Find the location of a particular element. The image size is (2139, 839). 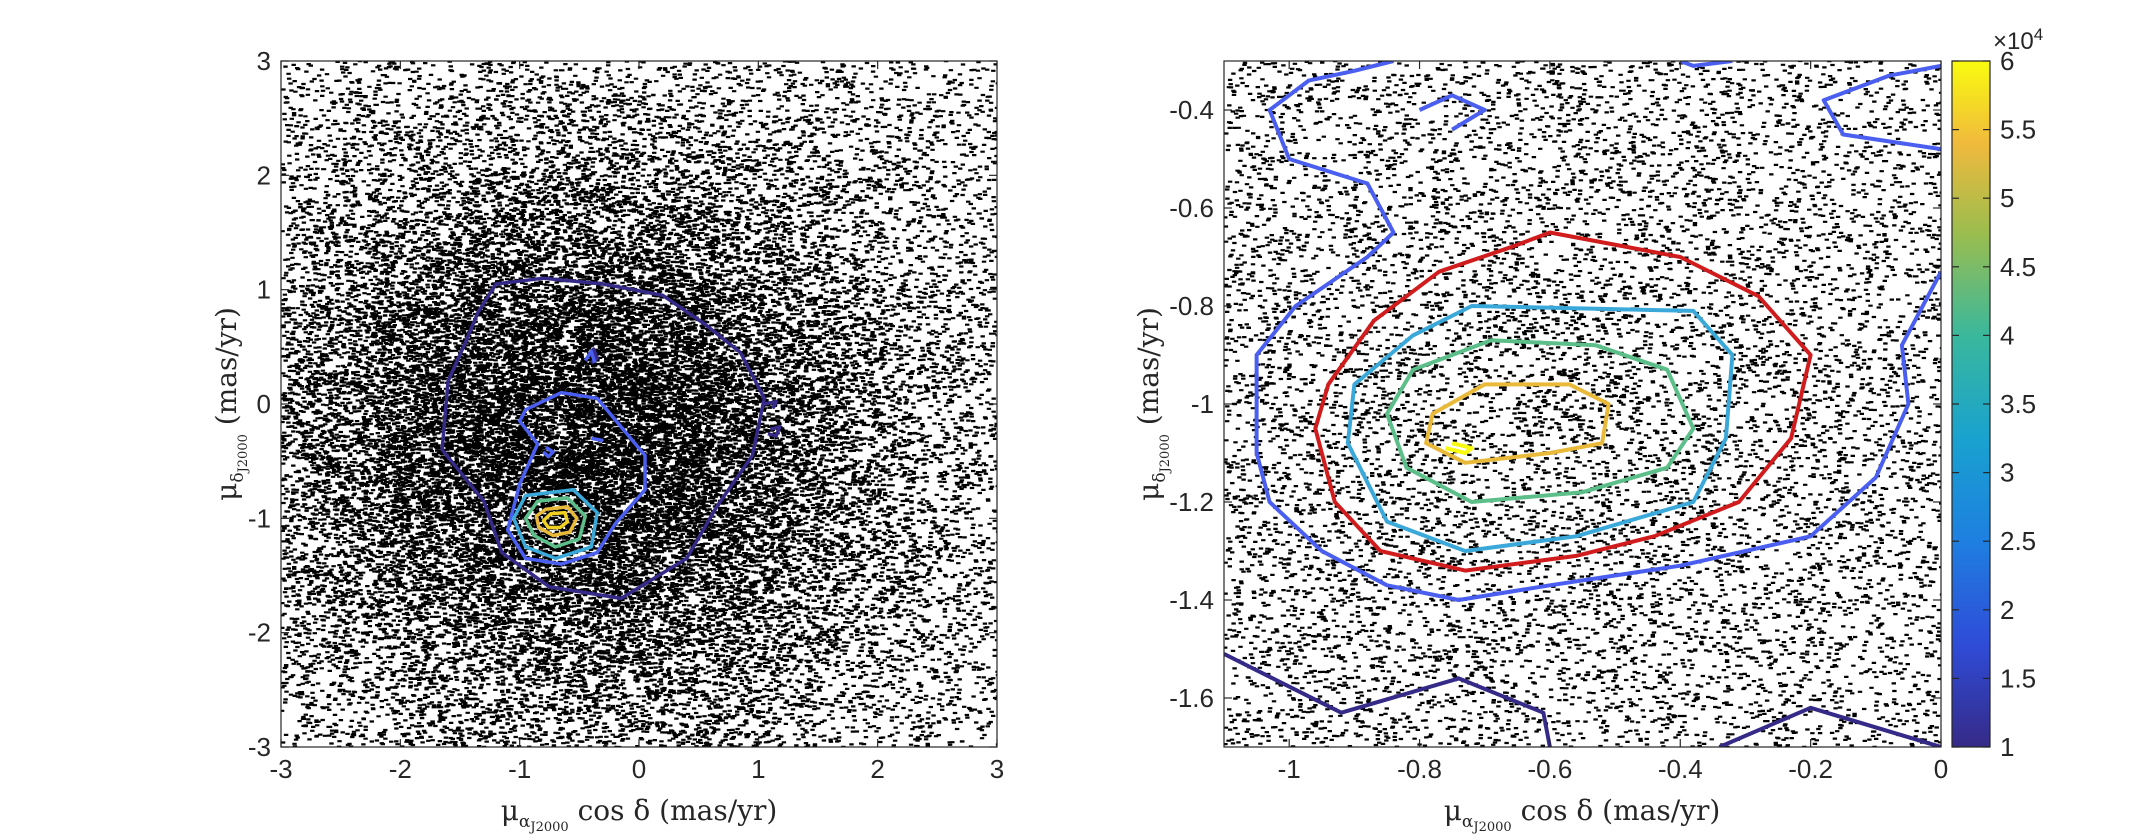

colorbar-tick-label: 2 is located at coordinates (2007, 610).